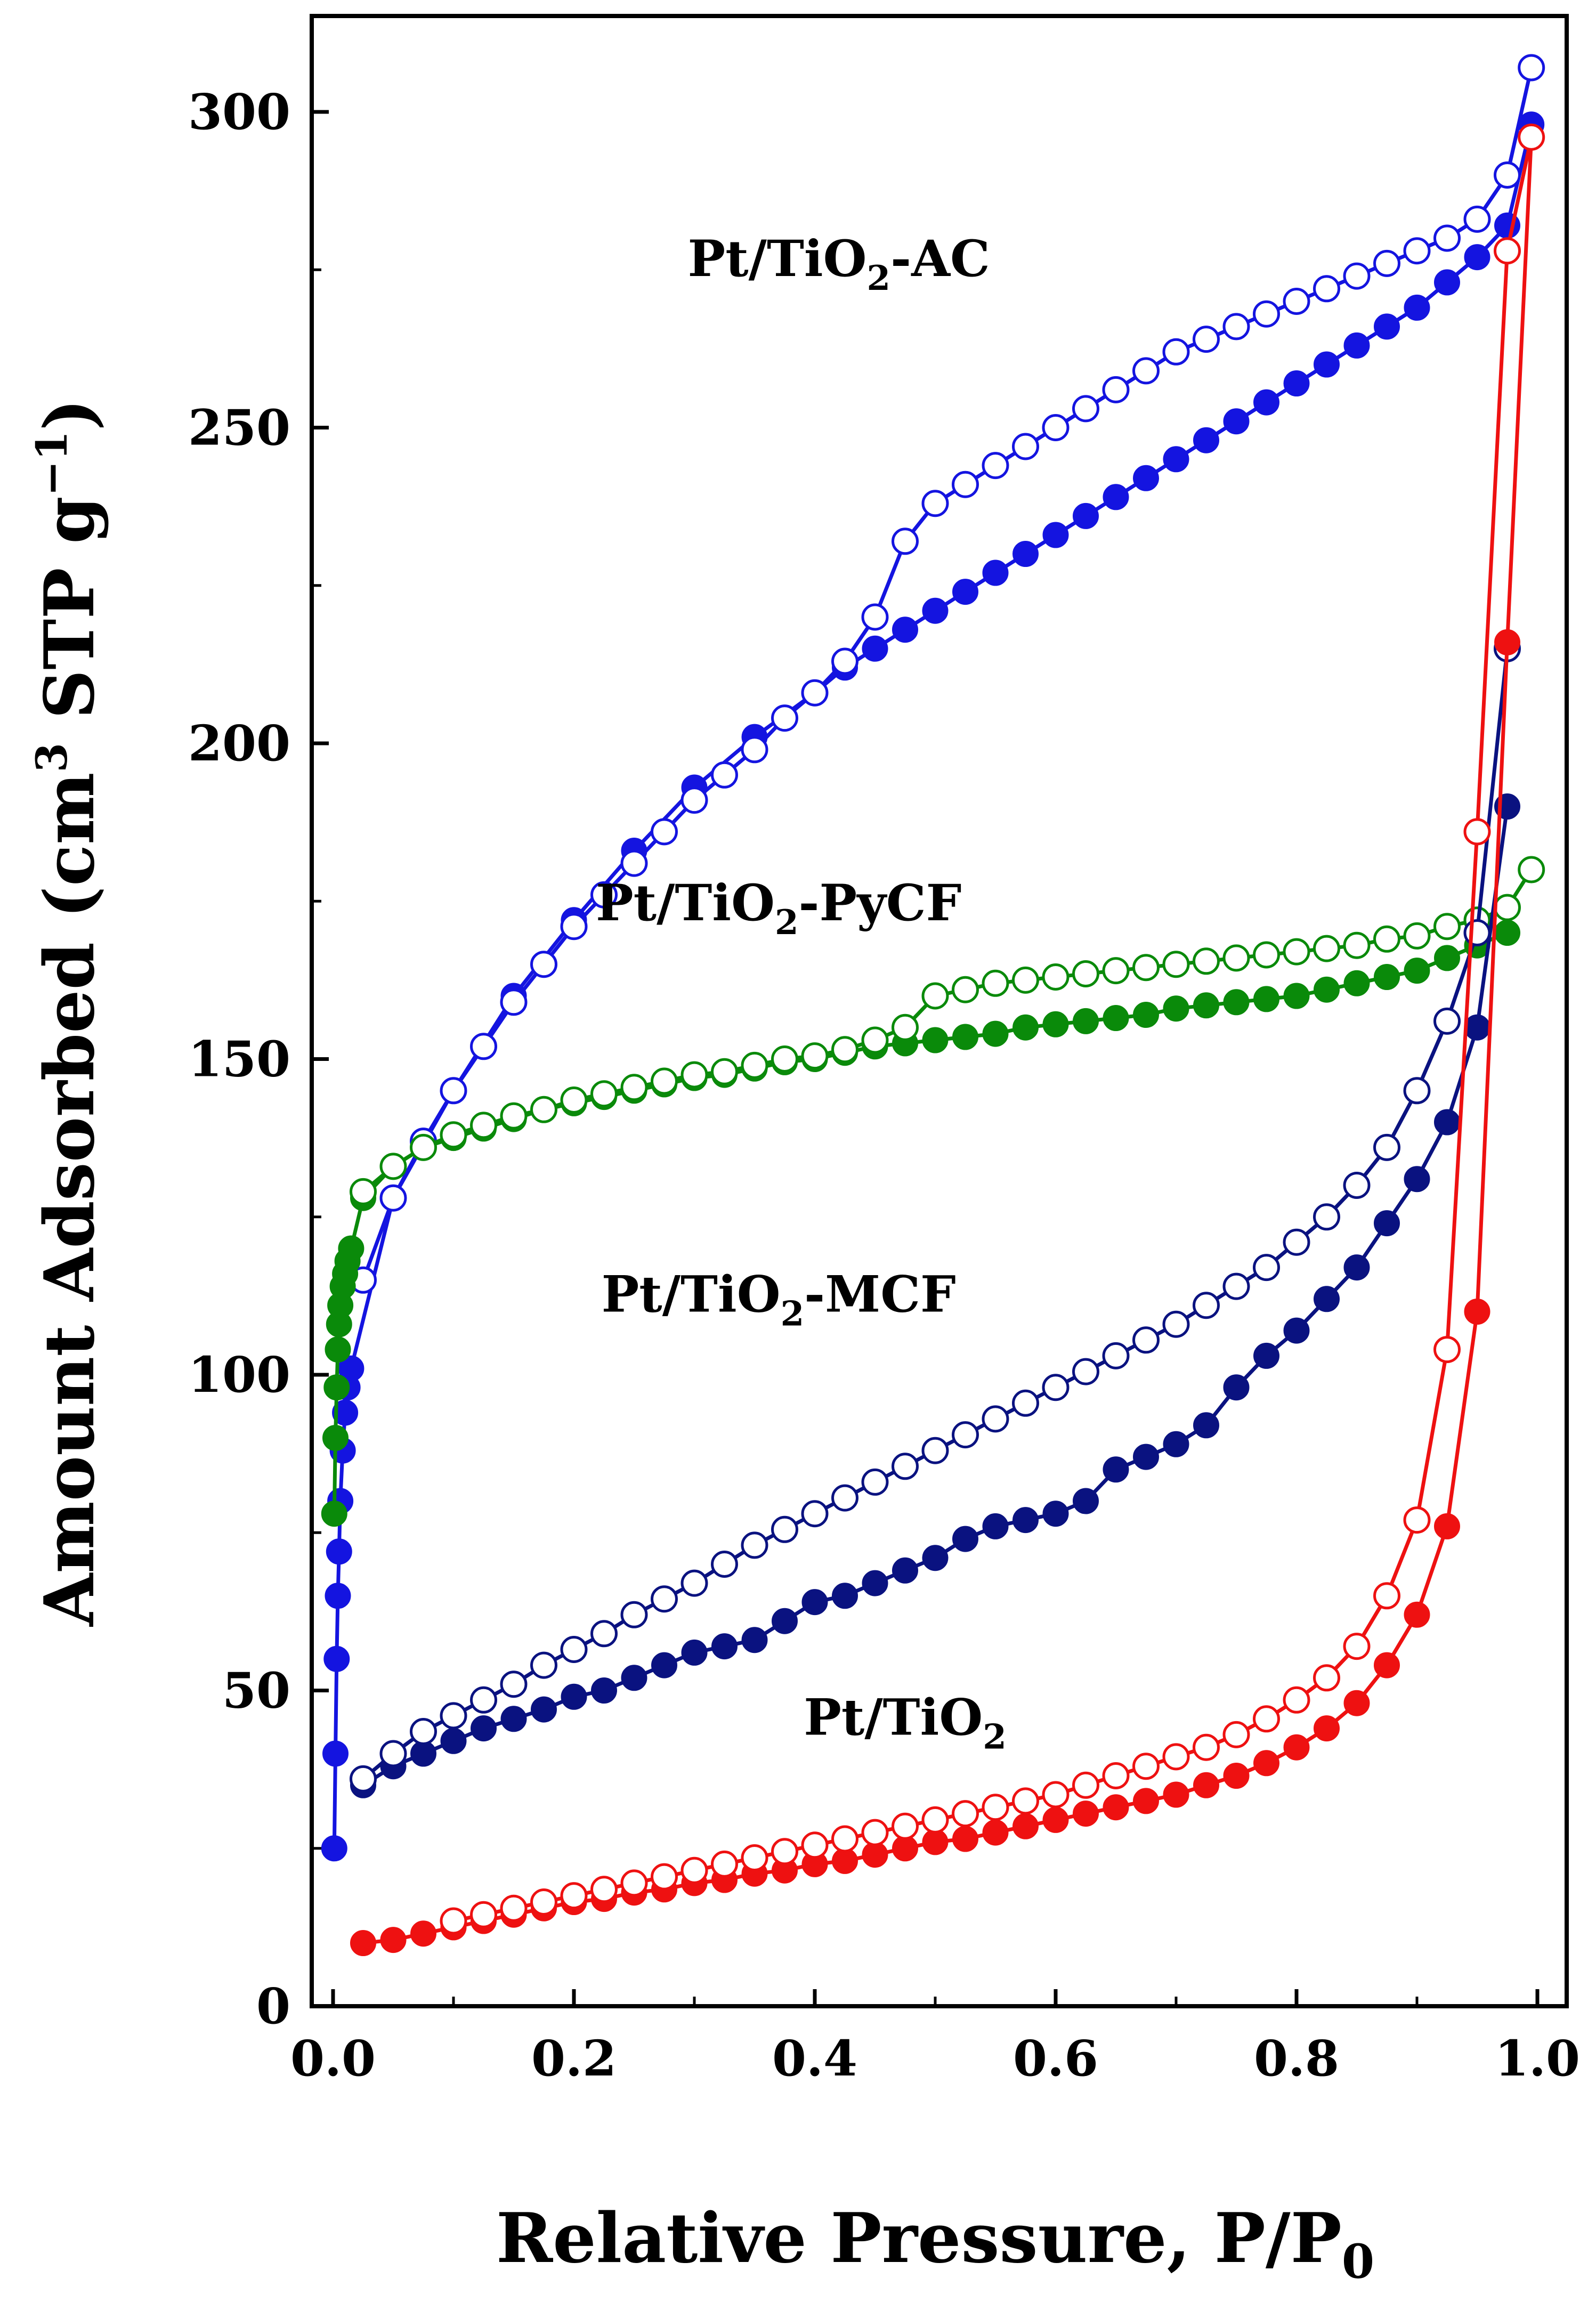 This screenshot has width=1596, height=2311. Describe the element at coordinates (1537, 2058) in the screenshot. I see `x-tick-label: 1.0` at that location.